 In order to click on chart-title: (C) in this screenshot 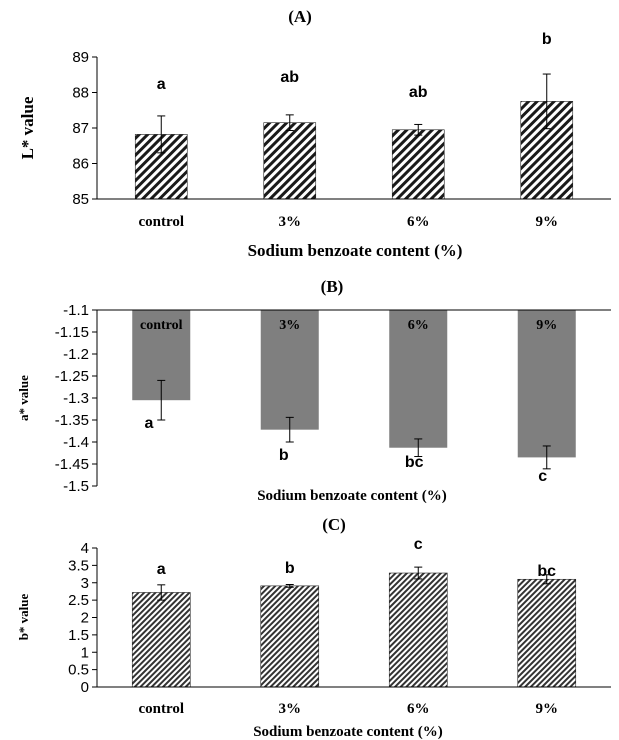, I will do `click(334, 524)`.